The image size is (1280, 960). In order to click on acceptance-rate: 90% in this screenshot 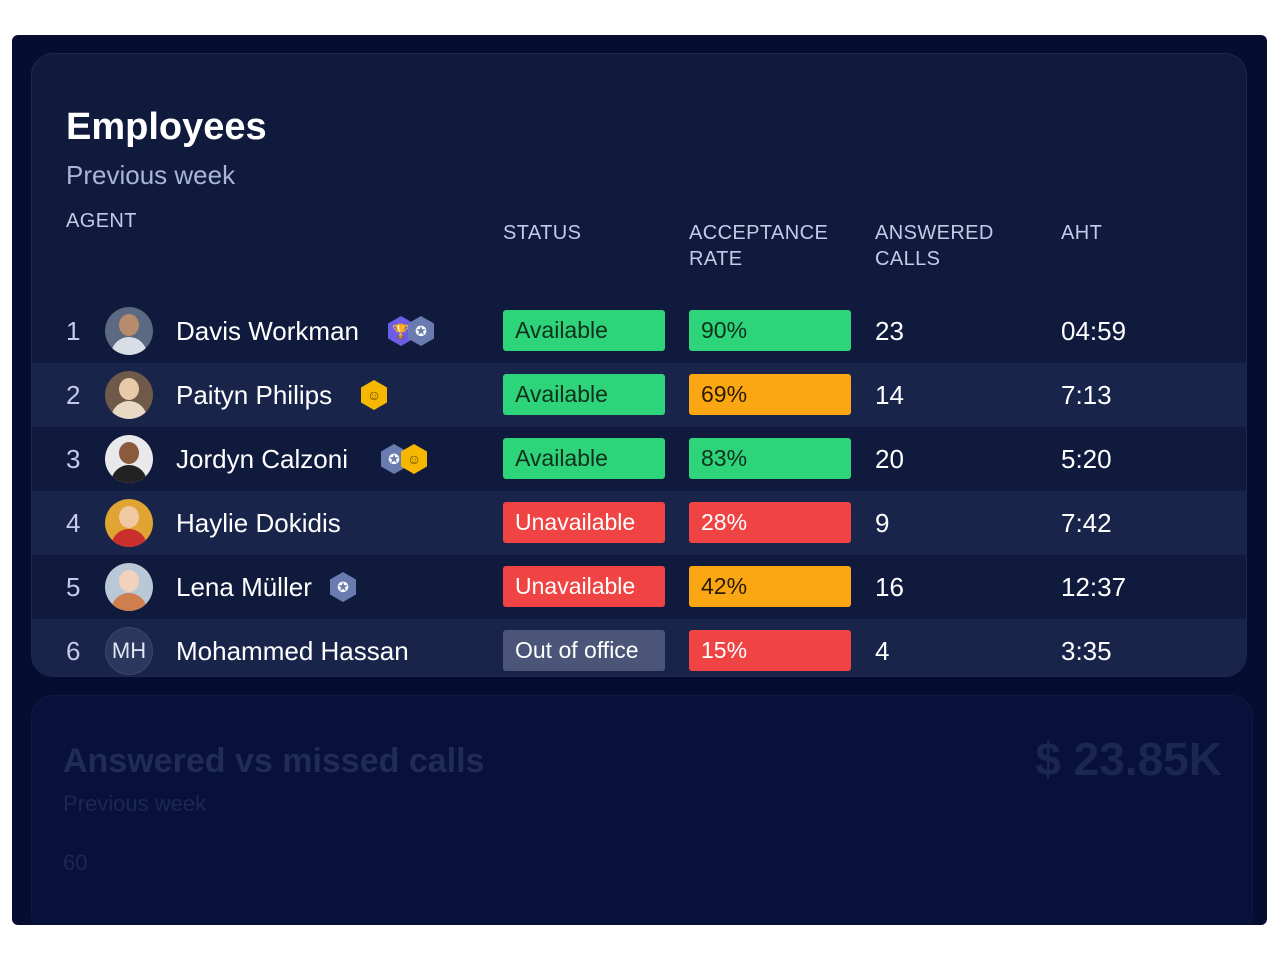, I will do `click(770, 330)`.